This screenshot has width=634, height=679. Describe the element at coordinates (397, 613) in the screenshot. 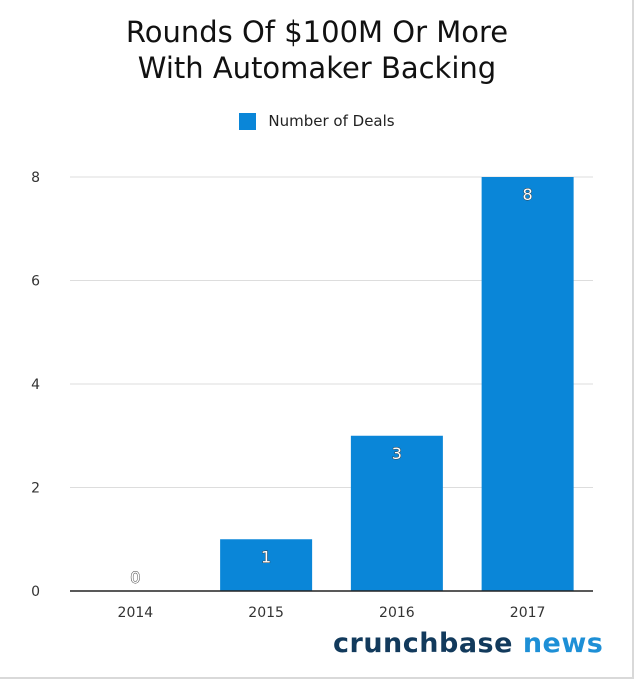

I see `x-tick-label: 2016` at that location.